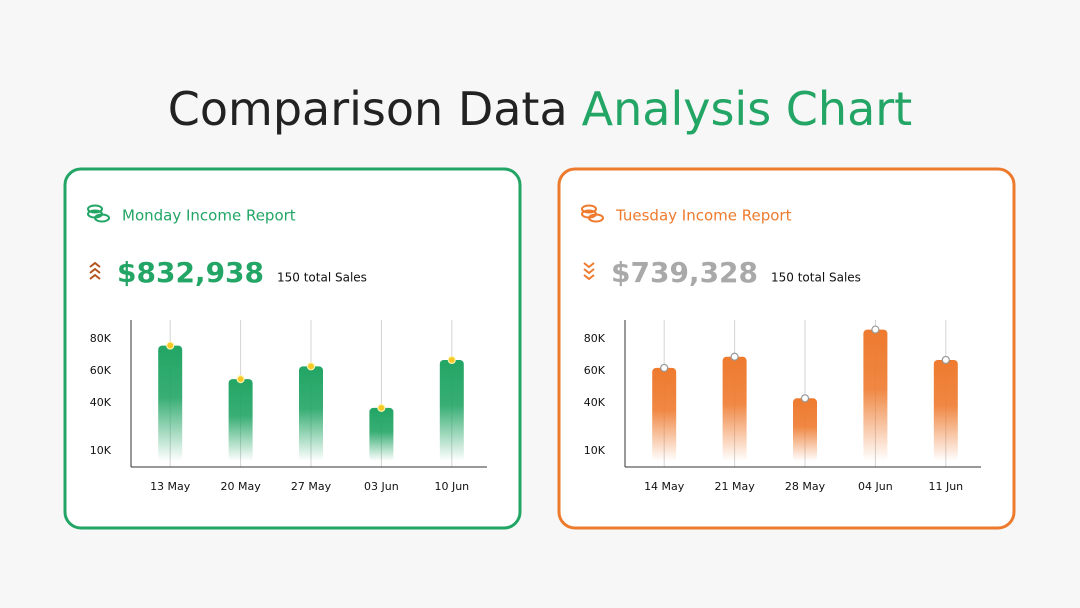  I want to click on x-tick-label: 13 May, so click(170, 486).